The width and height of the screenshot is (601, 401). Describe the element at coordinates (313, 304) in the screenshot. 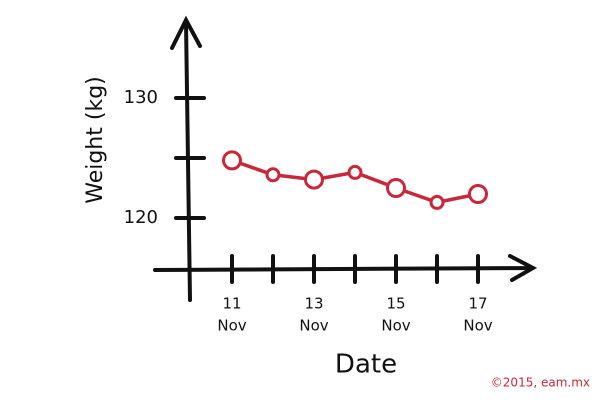

I see `x-tick-label: 13` at that location.